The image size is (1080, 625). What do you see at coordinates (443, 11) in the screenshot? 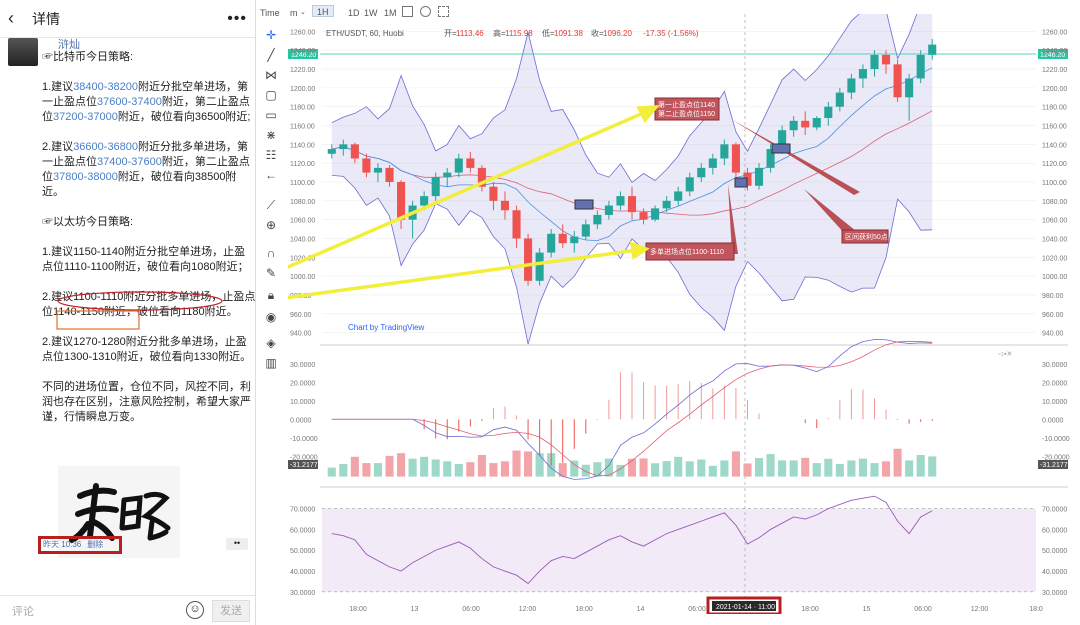
I see `fullscreen-icon` at bounding box center [443, 11].